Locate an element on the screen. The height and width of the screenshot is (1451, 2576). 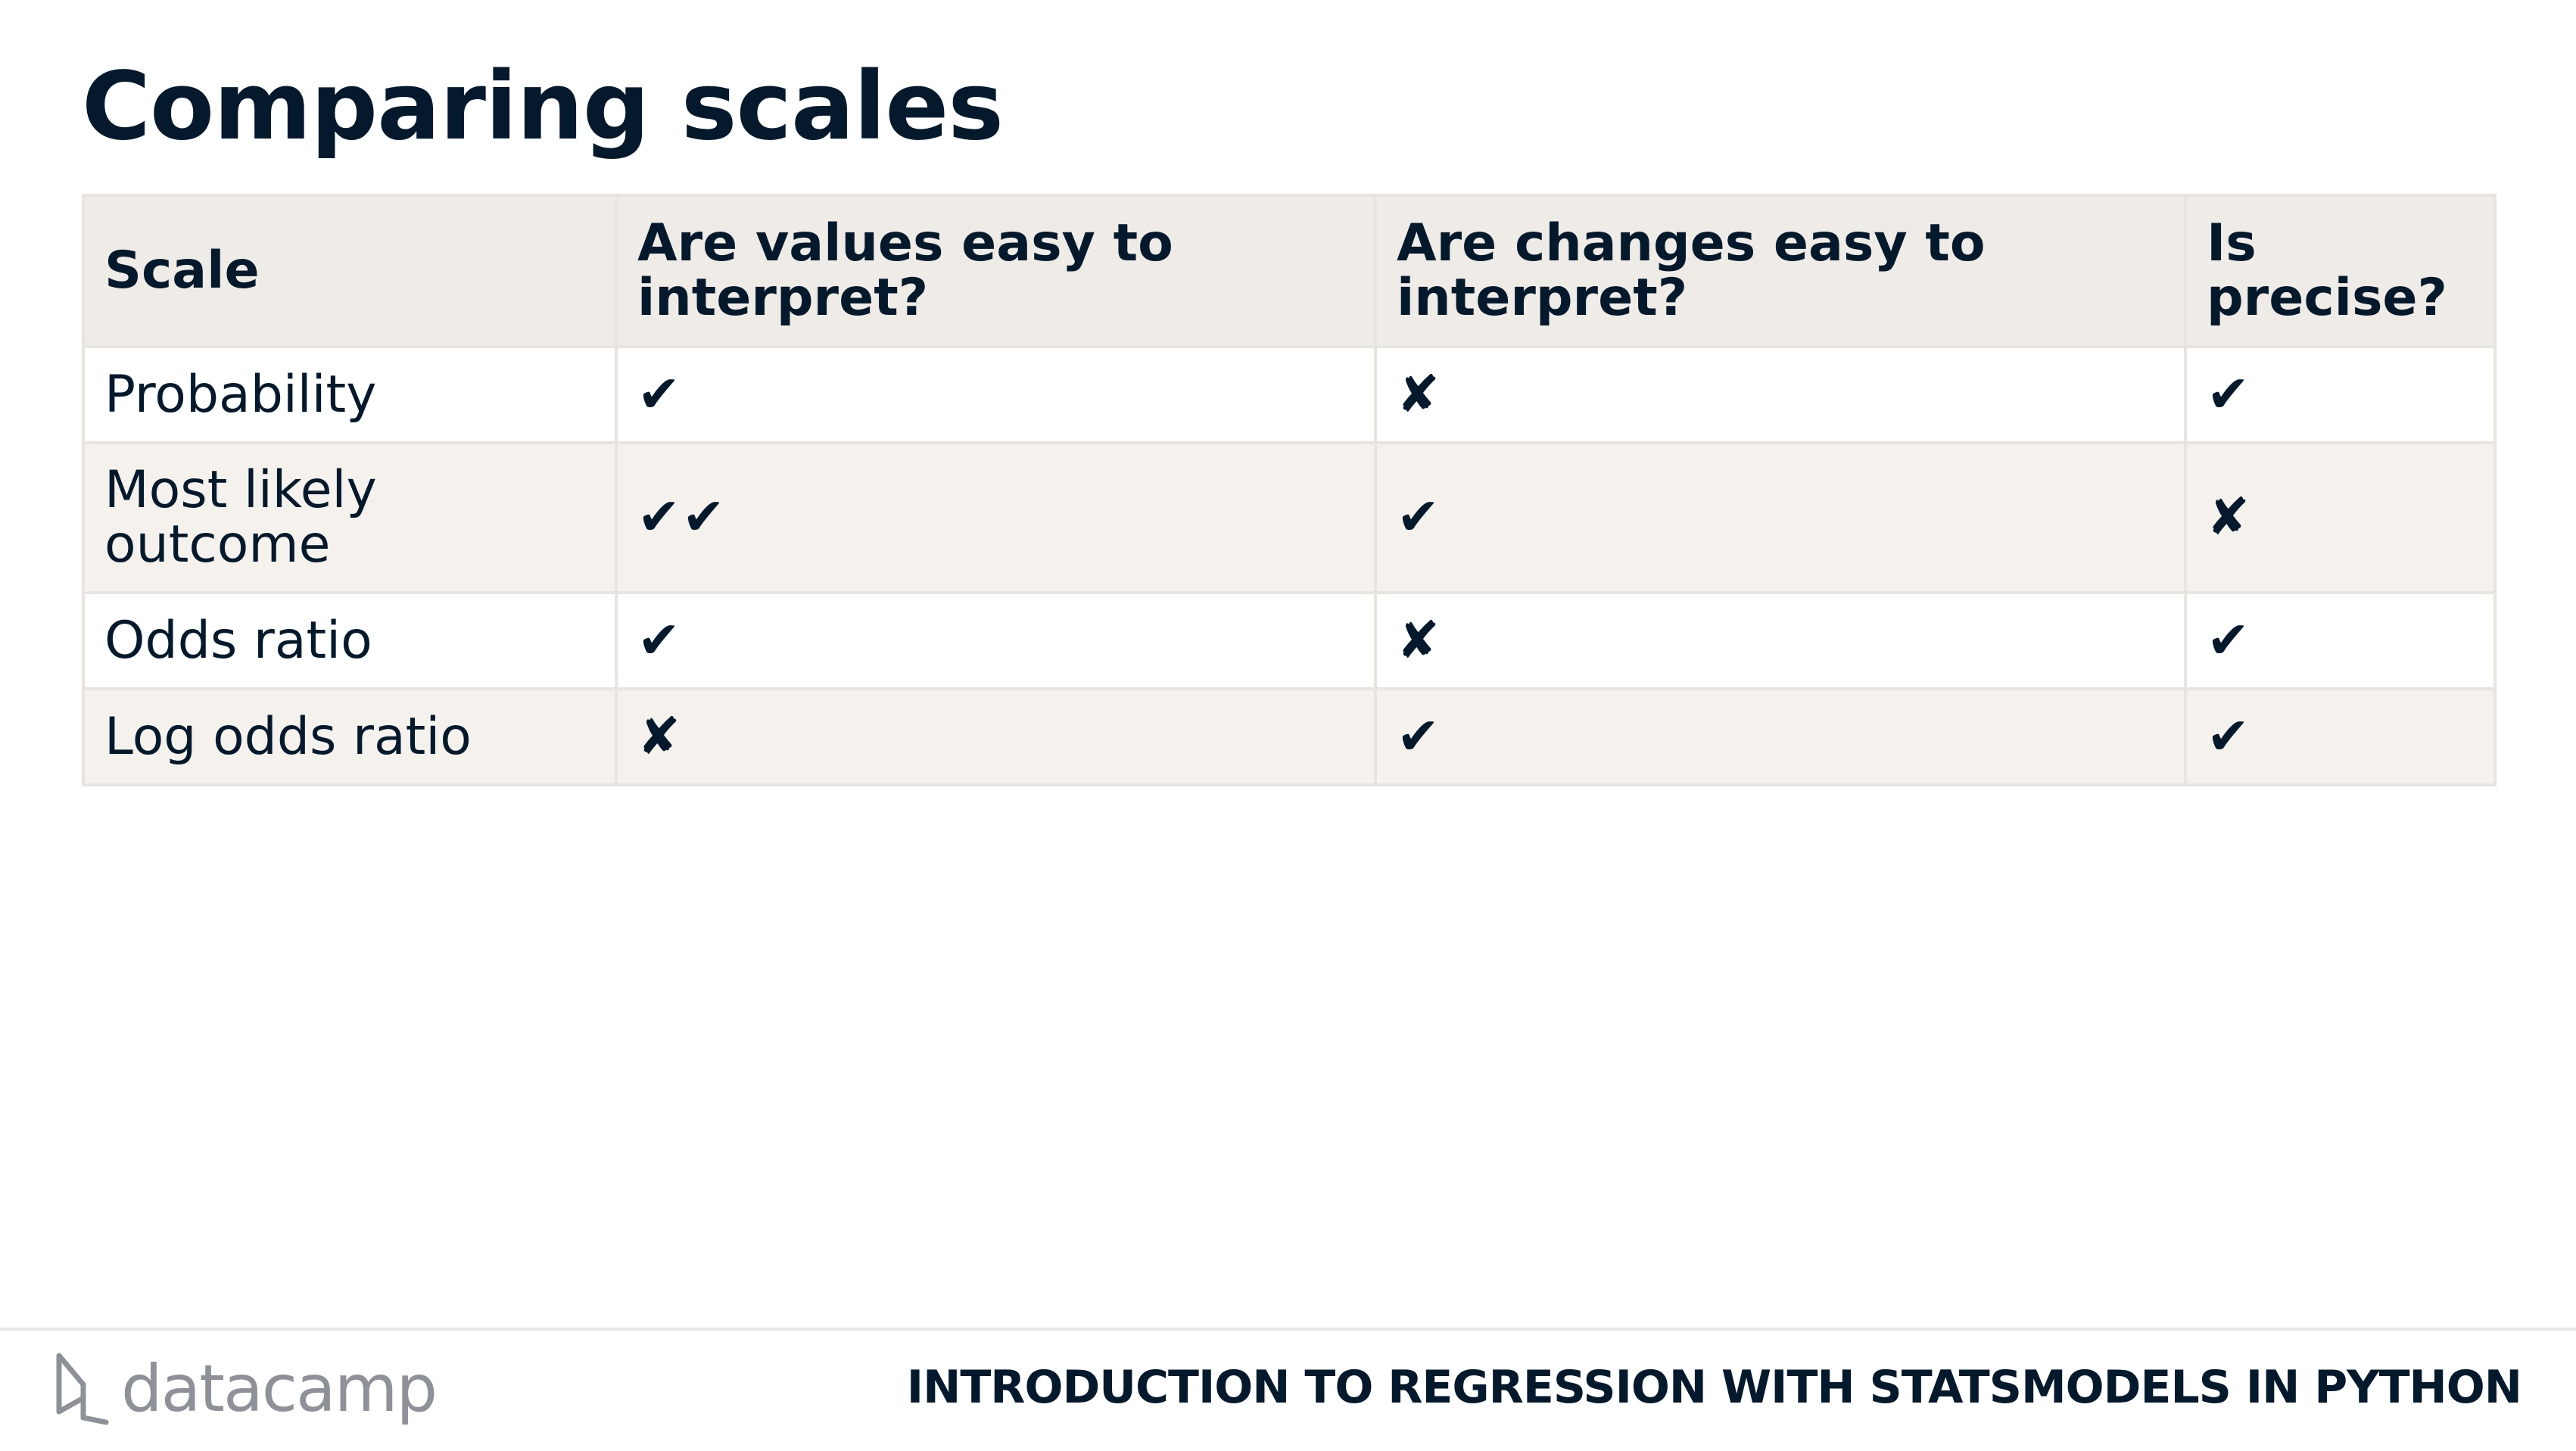
table-row: Most likely outcome ✔✔ ✔ ✘ is located at coordinates (1289, 517).